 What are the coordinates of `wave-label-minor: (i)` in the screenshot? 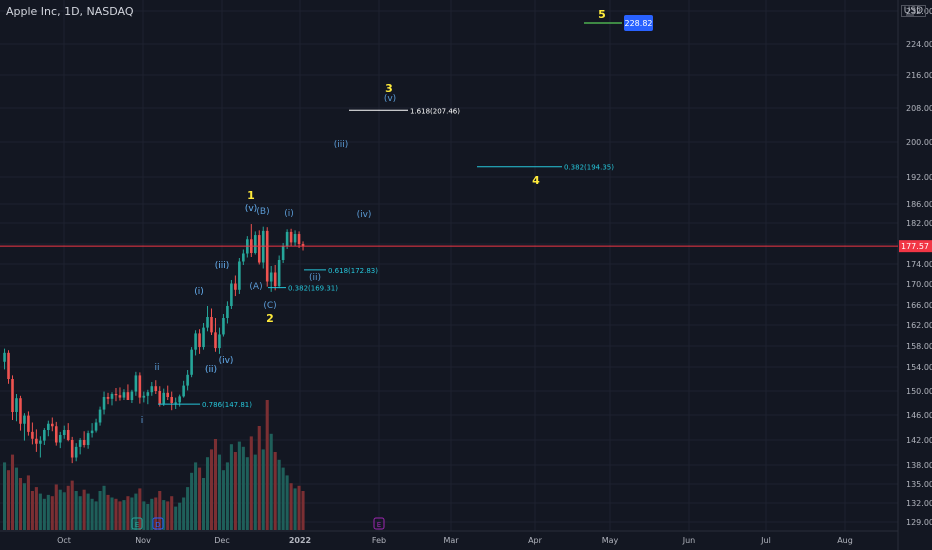 It's located at (199, 292).